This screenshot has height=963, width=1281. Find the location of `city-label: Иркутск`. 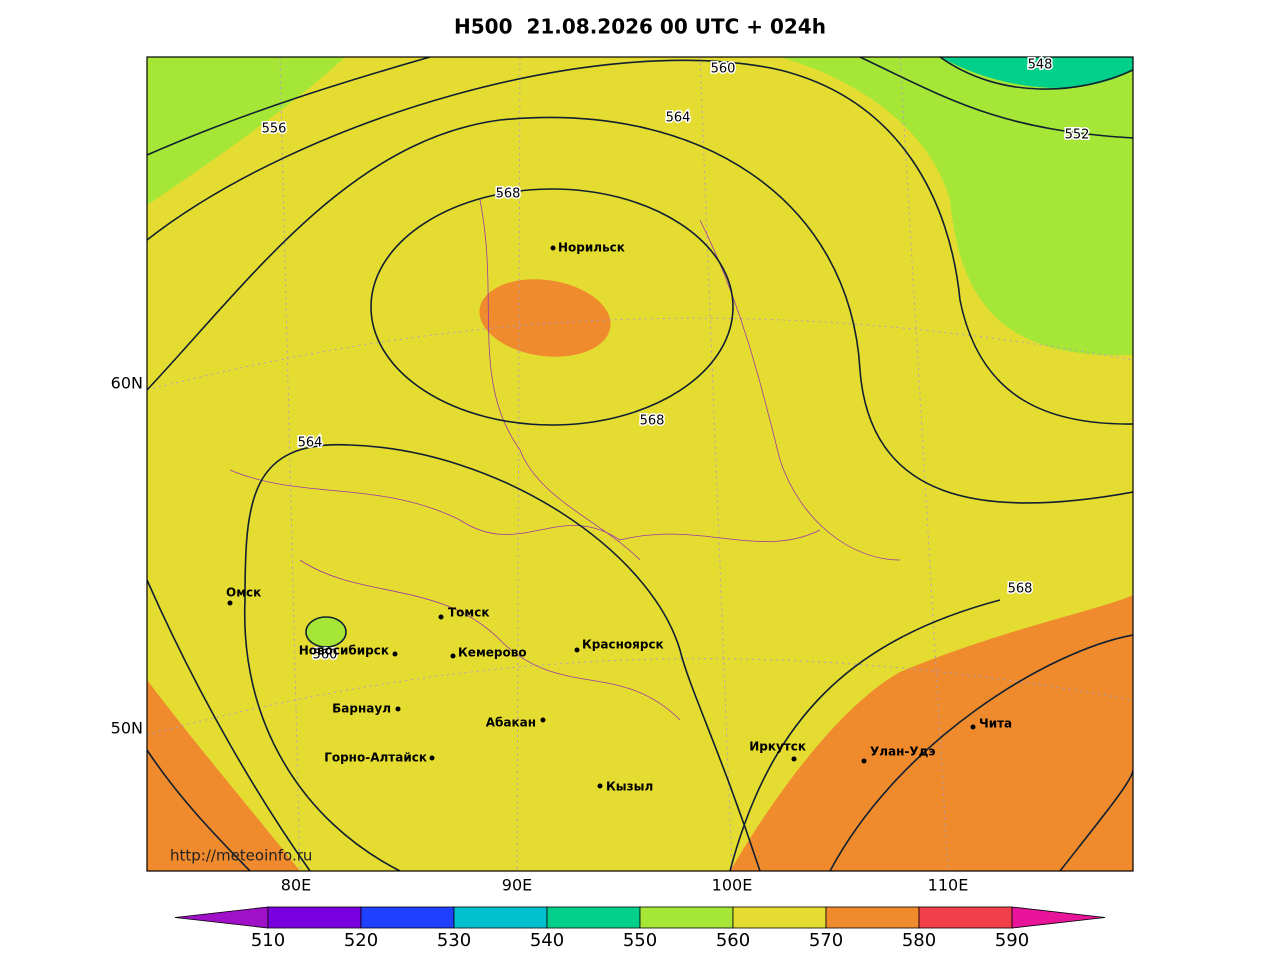

city-label: Иркутск is located at coordinates (777, 747).